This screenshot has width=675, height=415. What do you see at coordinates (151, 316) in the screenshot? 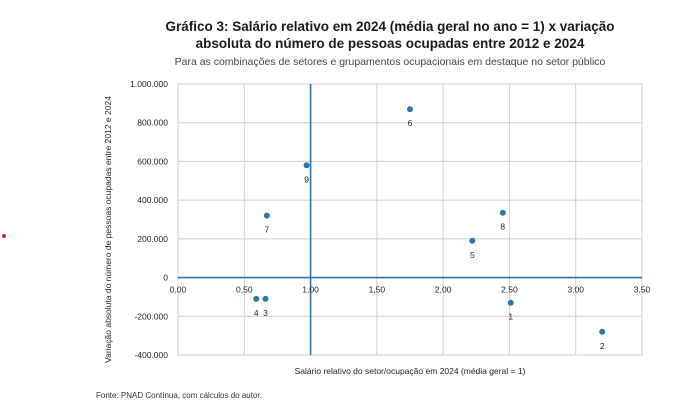
I see `y-tick-label: -200.000` at bounding box center [151, 316].